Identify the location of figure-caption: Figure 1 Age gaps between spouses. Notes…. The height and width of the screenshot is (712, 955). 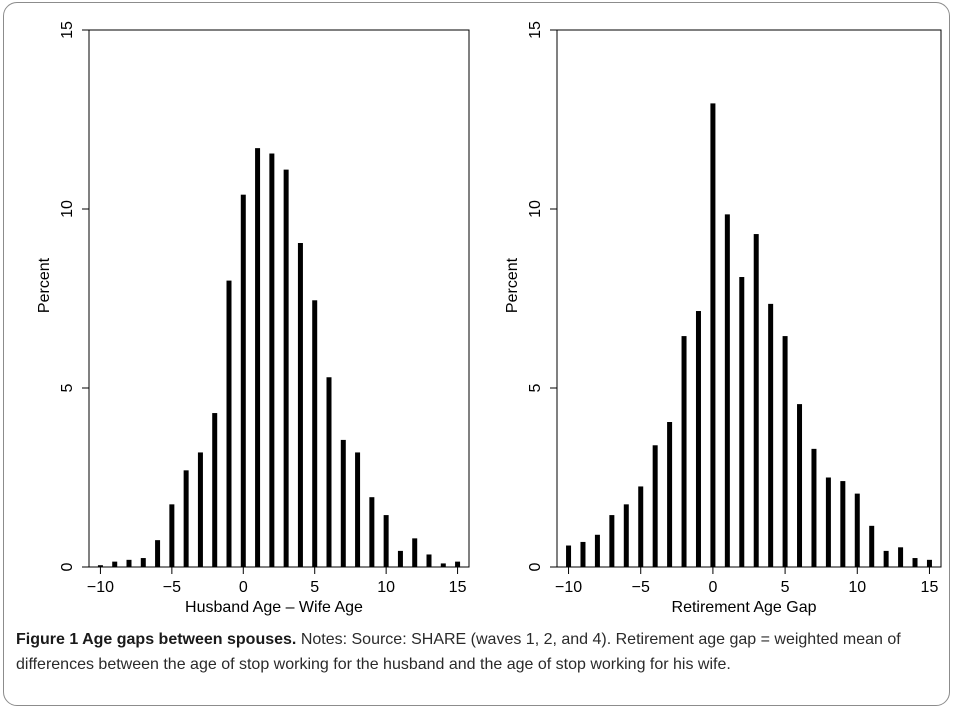
(476, 652).